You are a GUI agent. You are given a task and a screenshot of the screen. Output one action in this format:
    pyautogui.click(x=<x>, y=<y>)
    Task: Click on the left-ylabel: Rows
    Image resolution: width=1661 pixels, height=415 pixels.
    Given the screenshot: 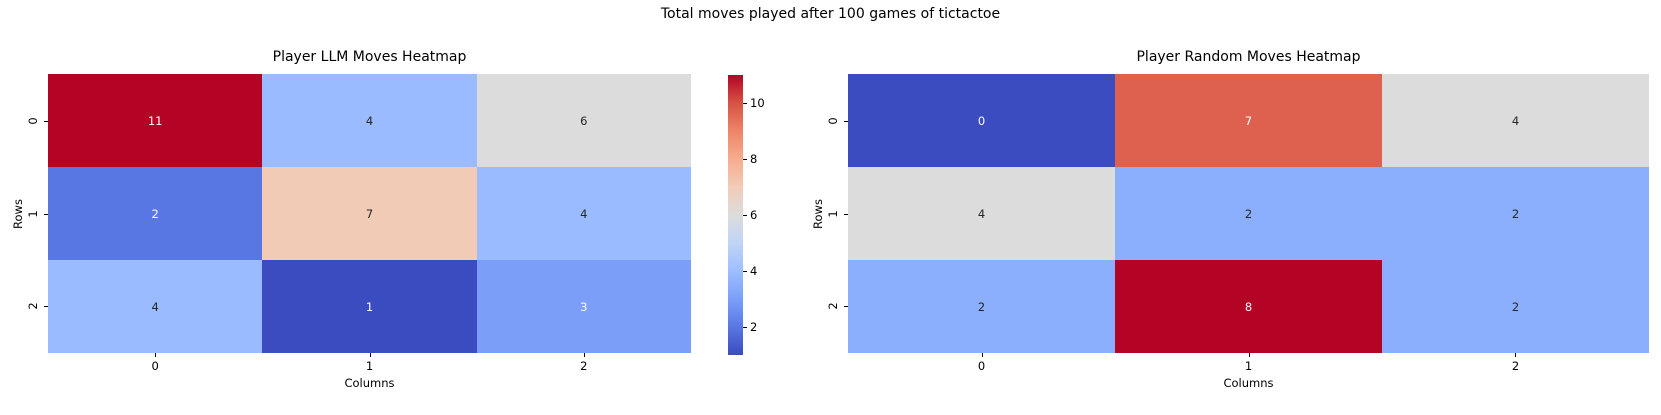 What is the action you would take?
    pyautogui.click(x=17, y=213)
    